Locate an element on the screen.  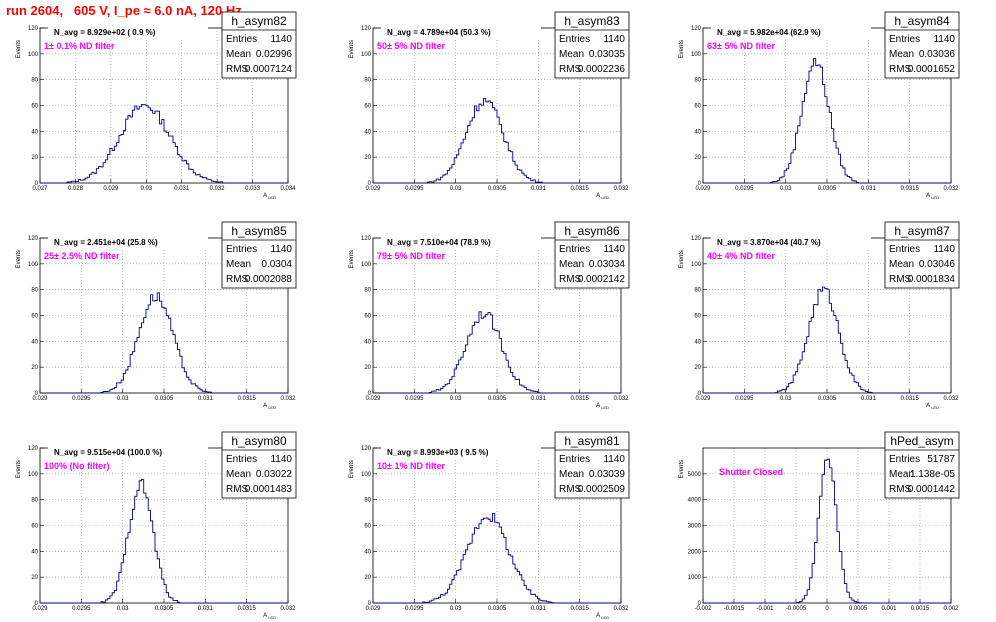
stat-value: 0.0002236 is located at coordinates (602, 69).